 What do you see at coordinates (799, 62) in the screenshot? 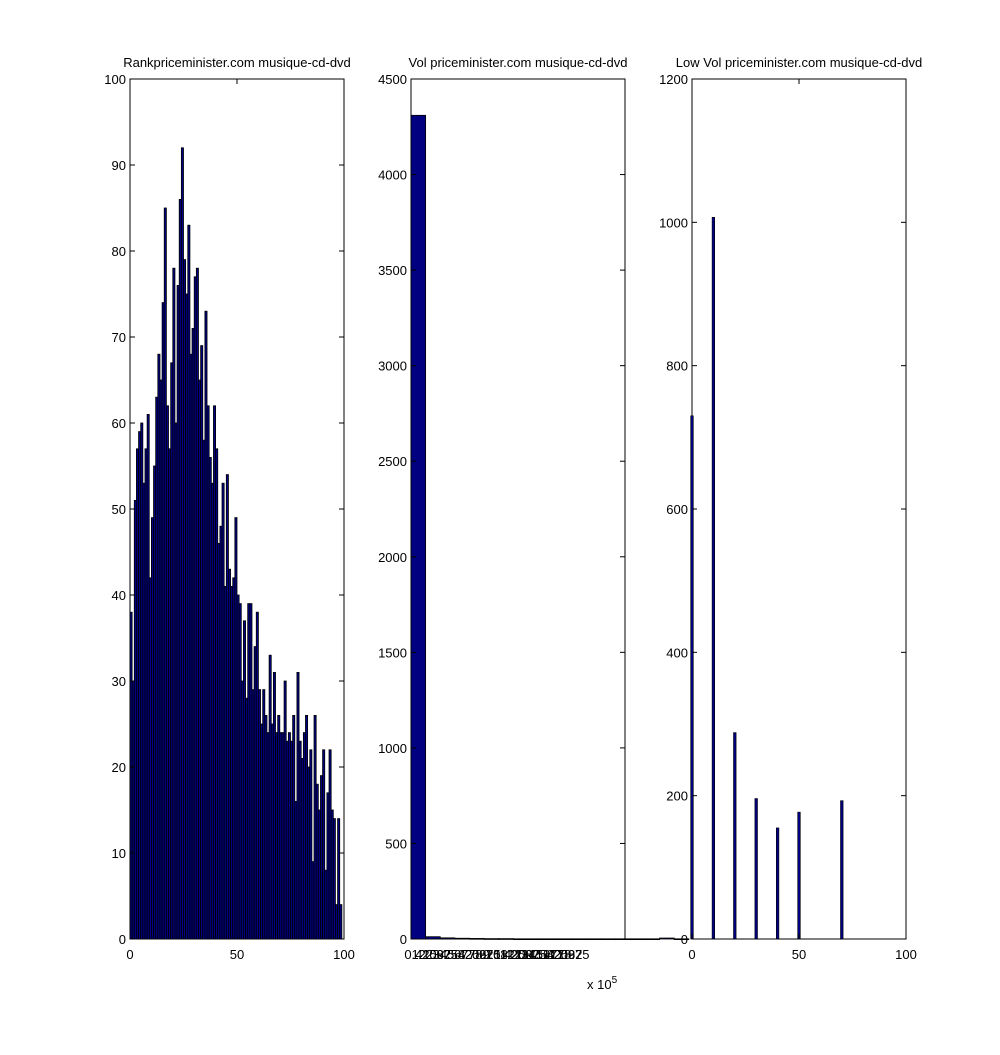
I see `low-volume-chart-title: Low Vol priceminister.com musique-cd-dvd` at bounding box center [799, 62].